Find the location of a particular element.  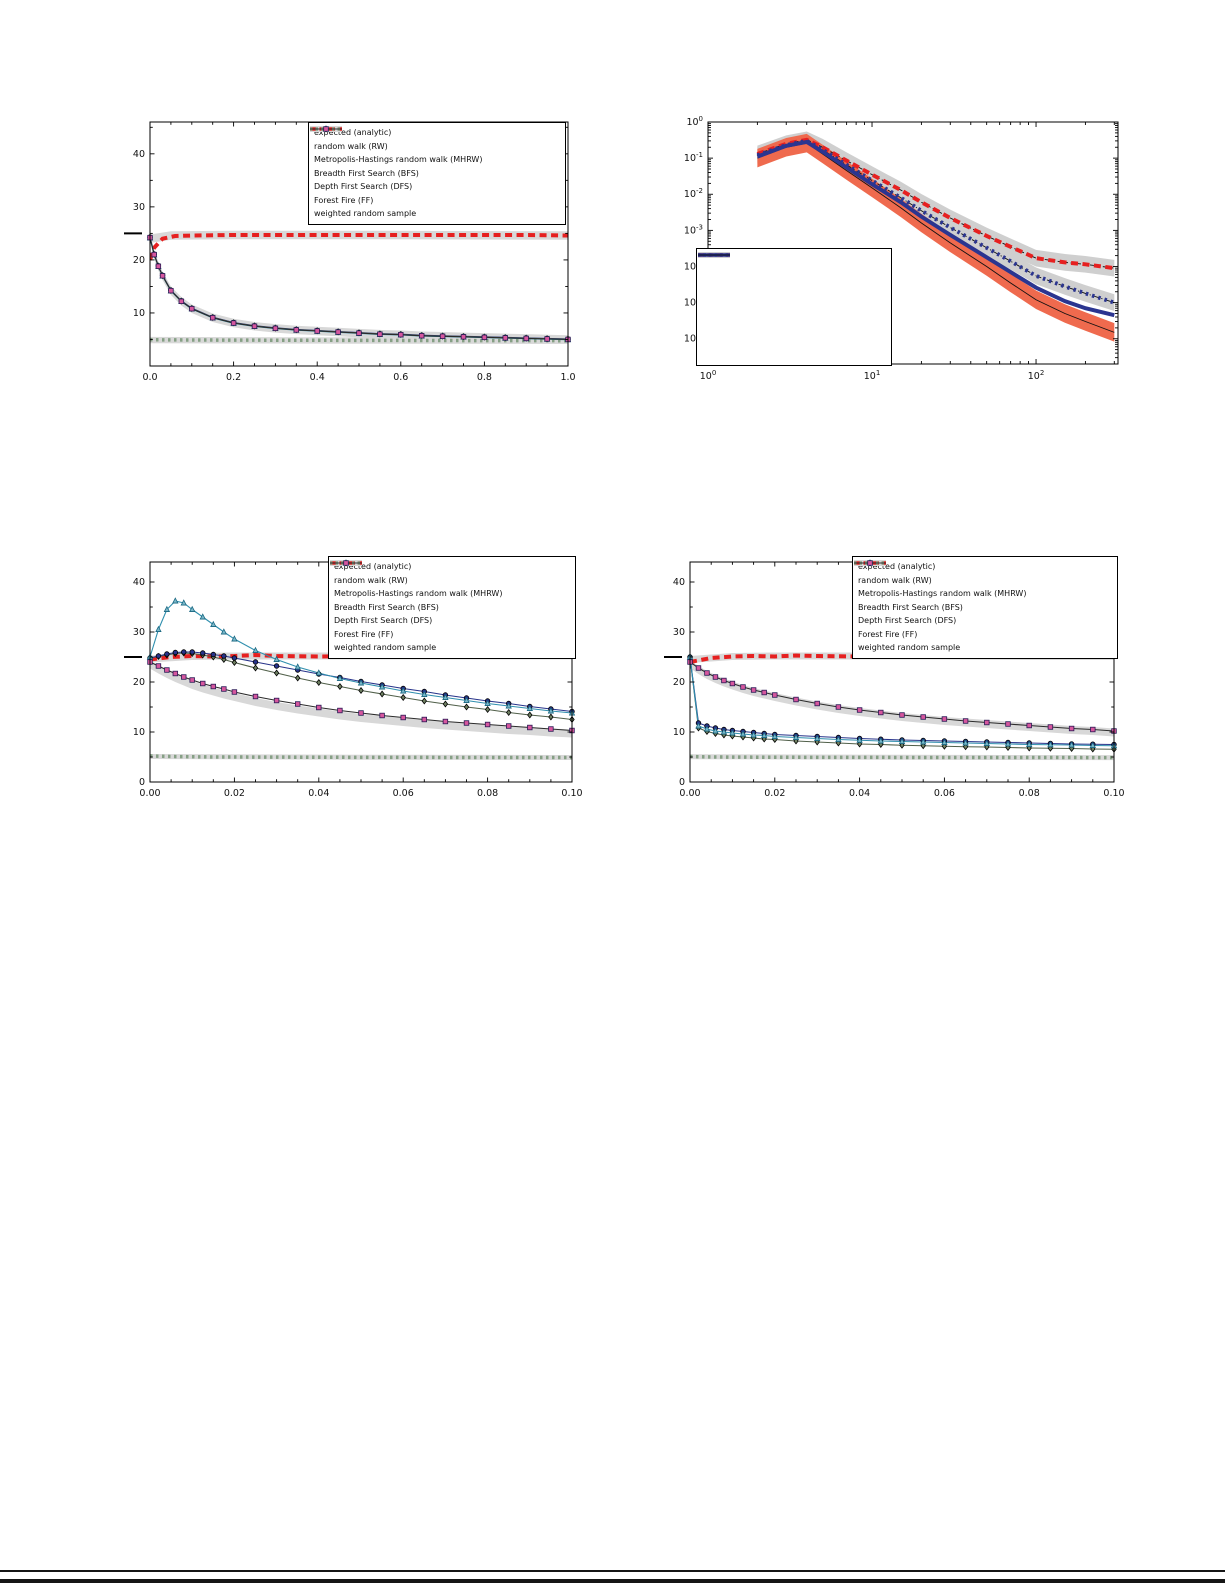

legend-item is located at coordinates (791, 307).